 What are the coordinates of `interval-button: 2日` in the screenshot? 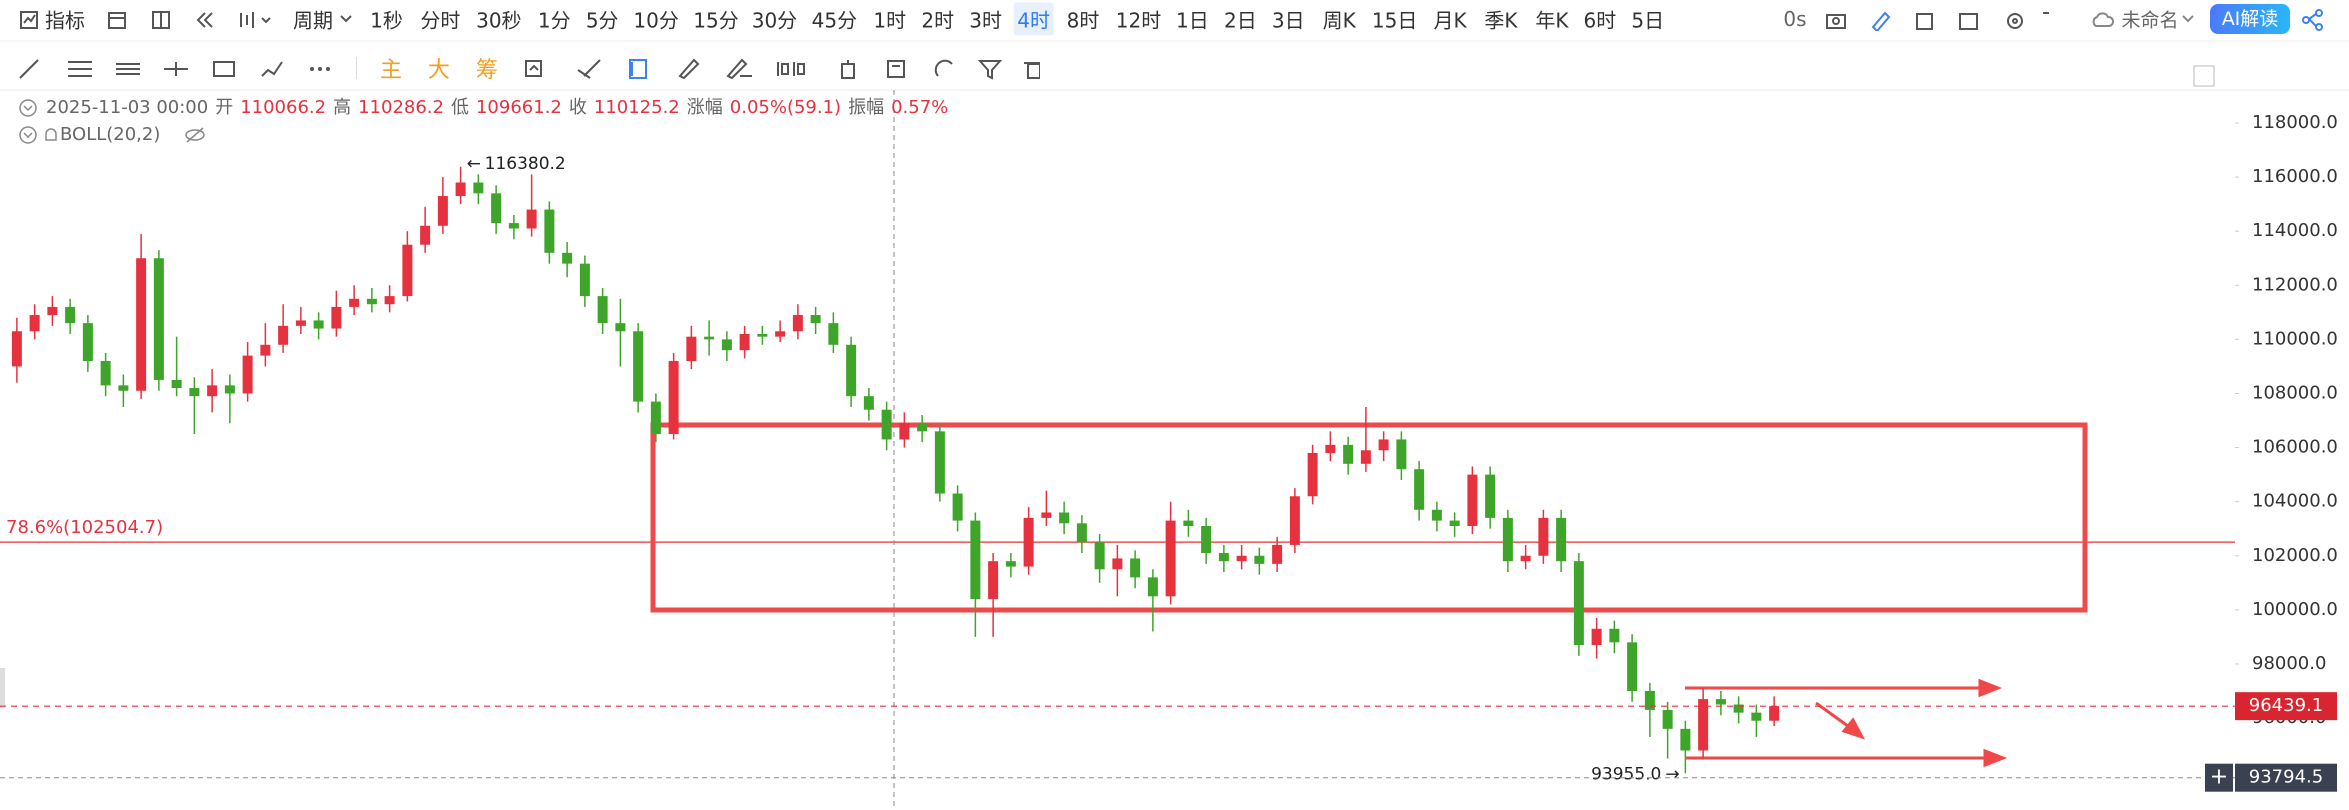 It's located at (1240, 20).